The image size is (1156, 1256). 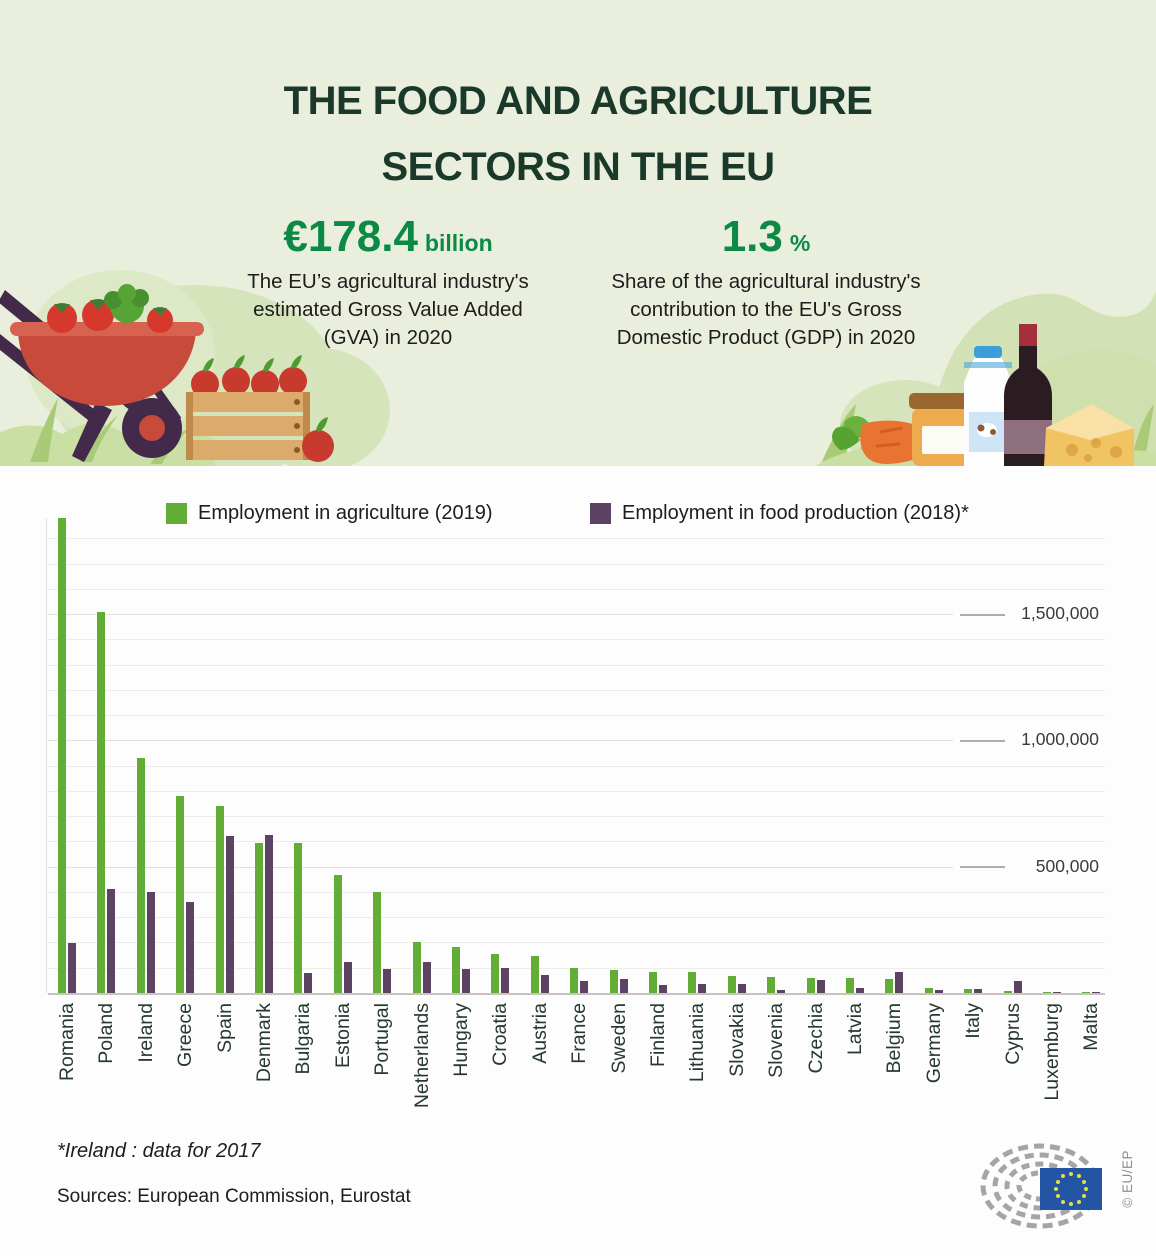 What do you see at coordinates (303, 1039) in the screenshot?
I see `x-axis-label-bulgaria: Bulgaria` at bounding box center [303, 1039].